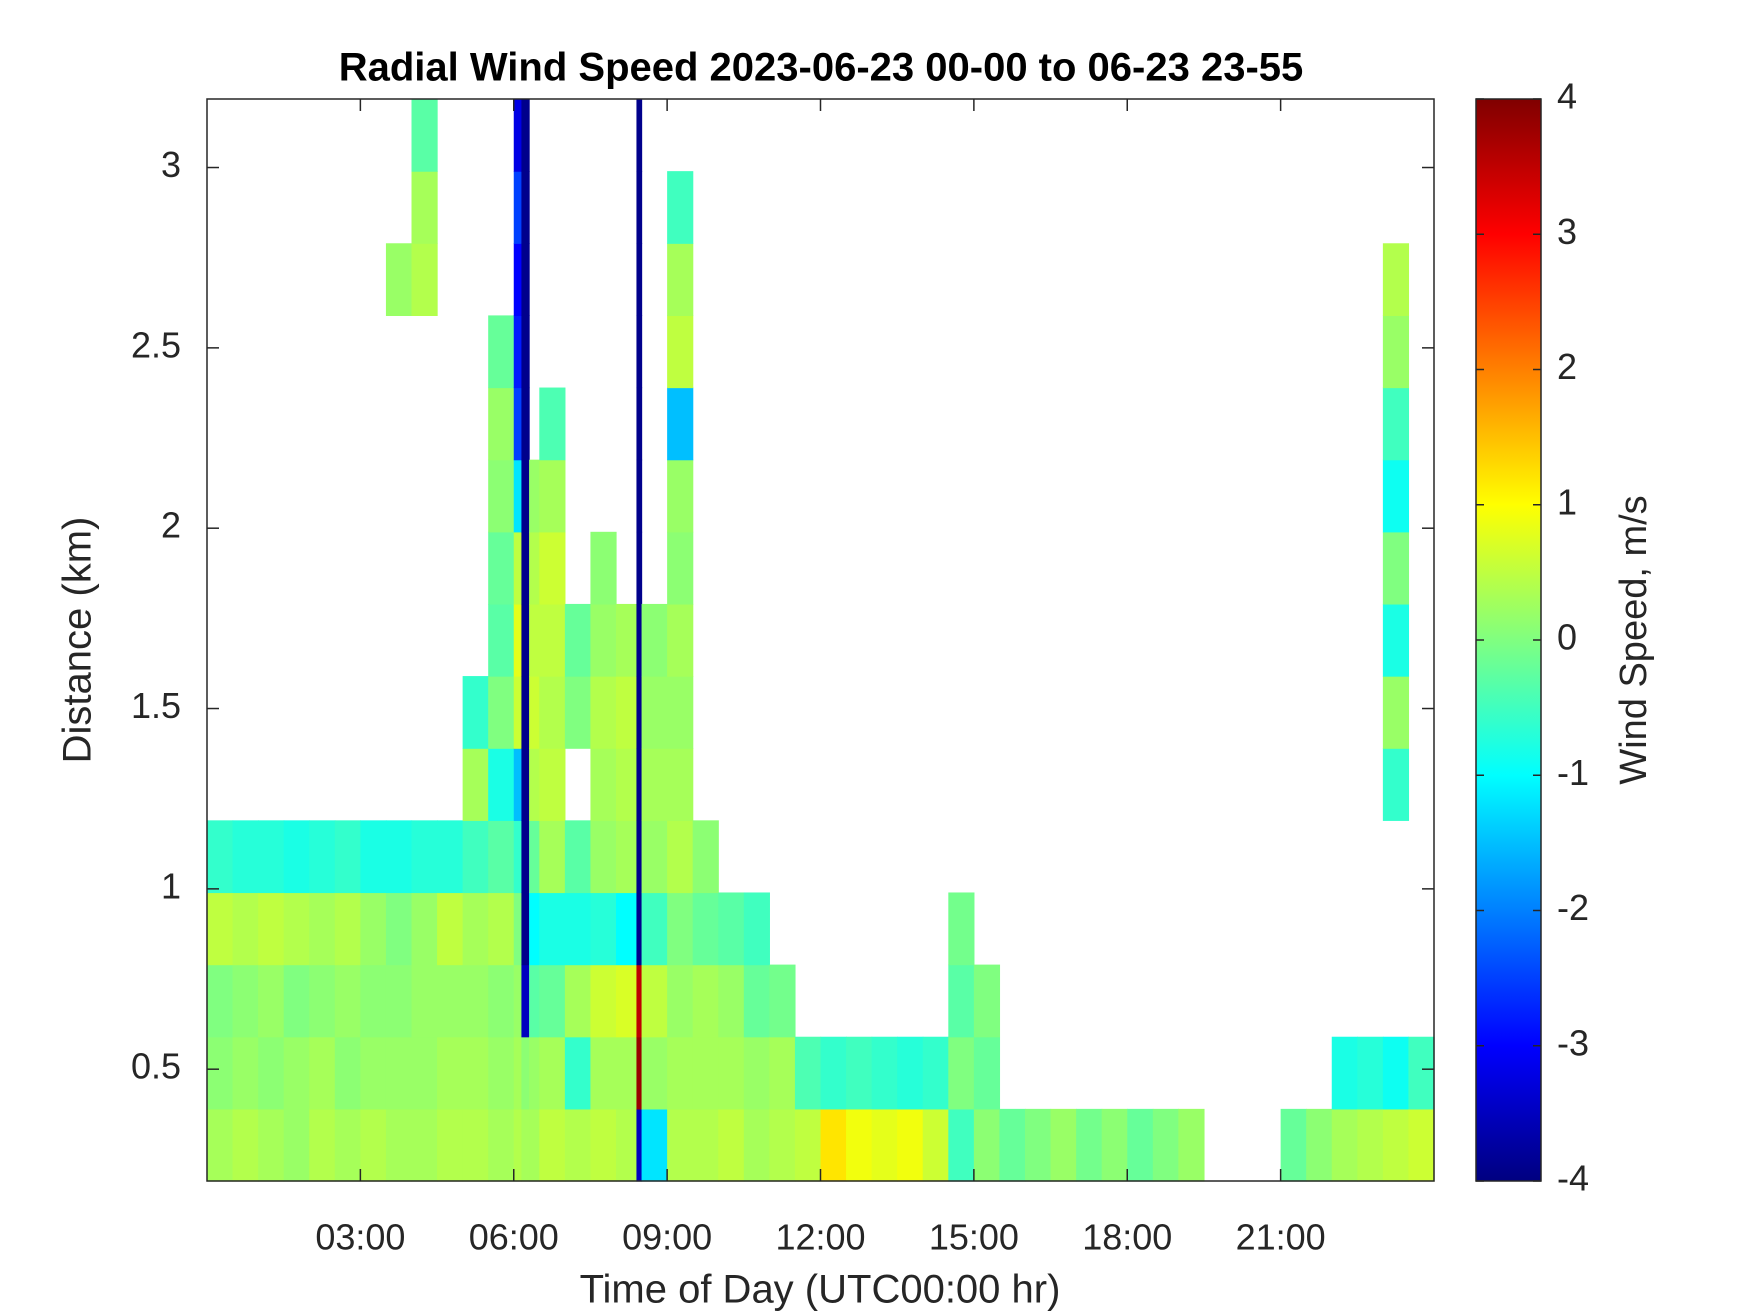  What do you see at coordinates (156, 344) in the screenshot?
I see `y-tick-label: 2.5` at bounding box center [156, 344].